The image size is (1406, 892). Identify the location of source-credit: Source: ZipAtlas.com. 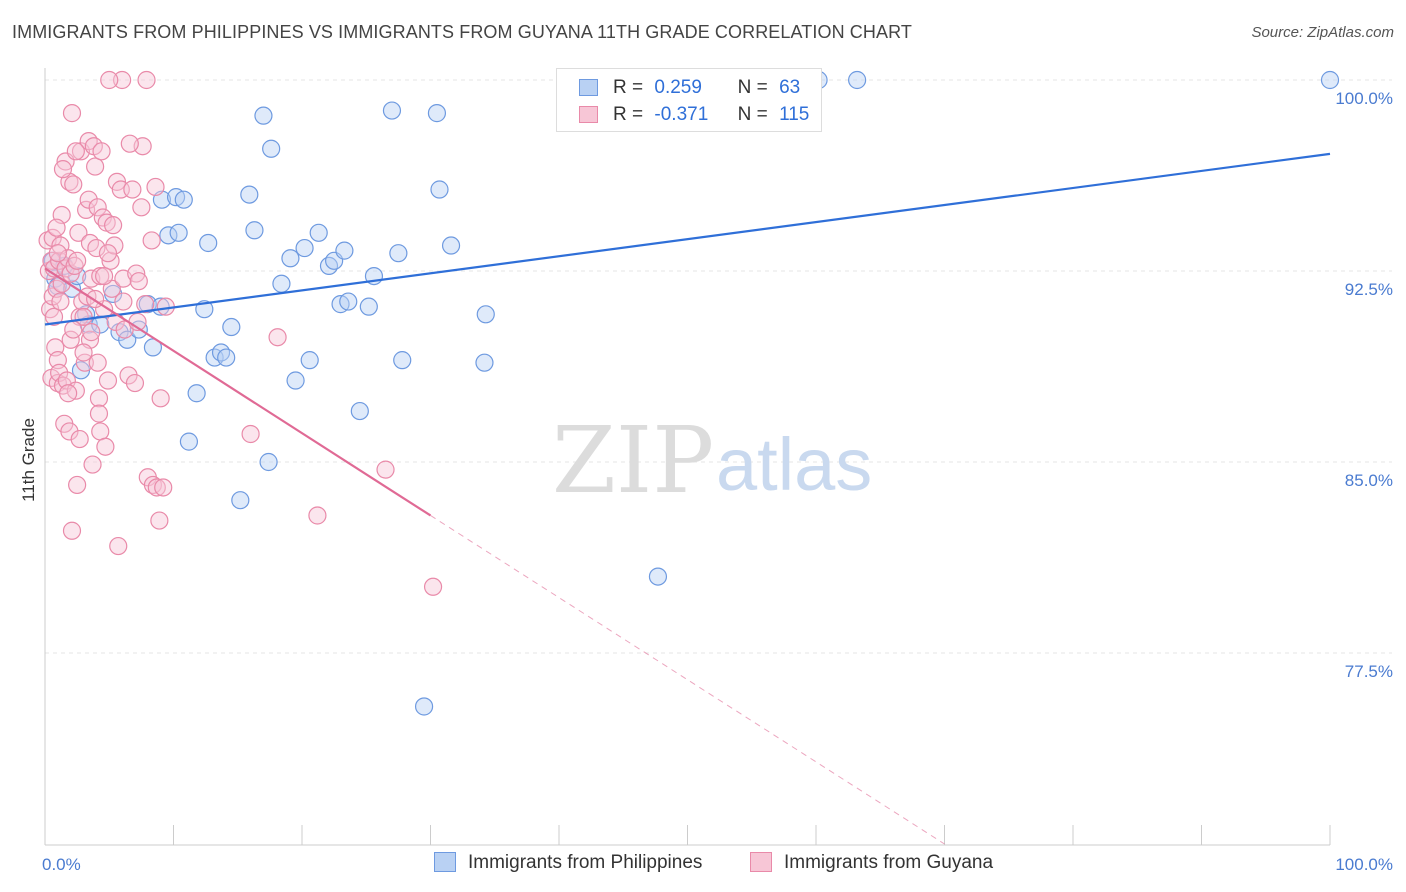
(1322, 32).